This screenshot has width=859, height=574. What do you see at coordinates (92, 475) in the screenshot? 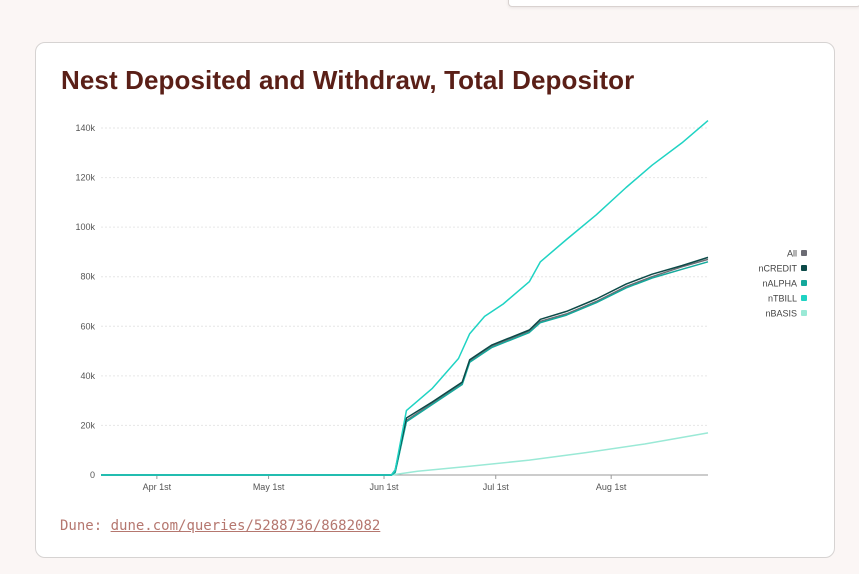
I see `y-tick-label: 0` at bounding box center [92, 475].